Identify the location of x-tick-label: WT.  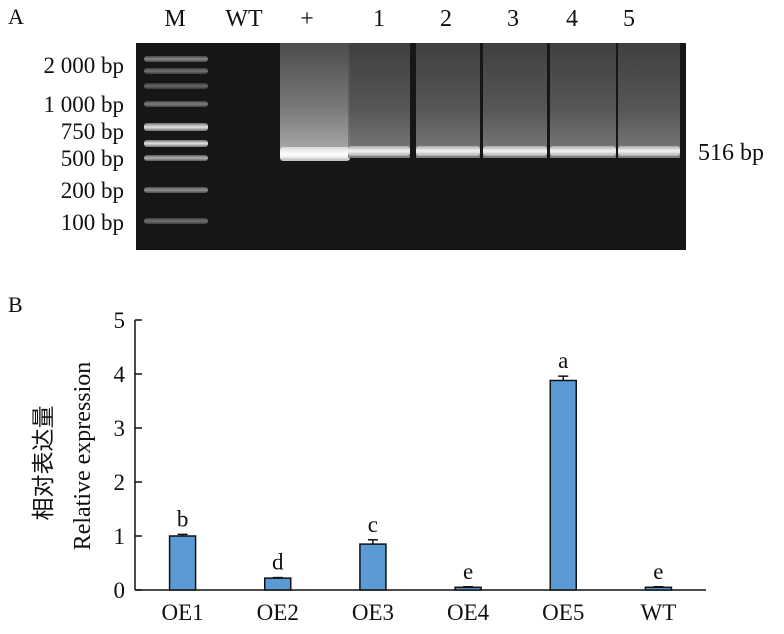
(659, 612).